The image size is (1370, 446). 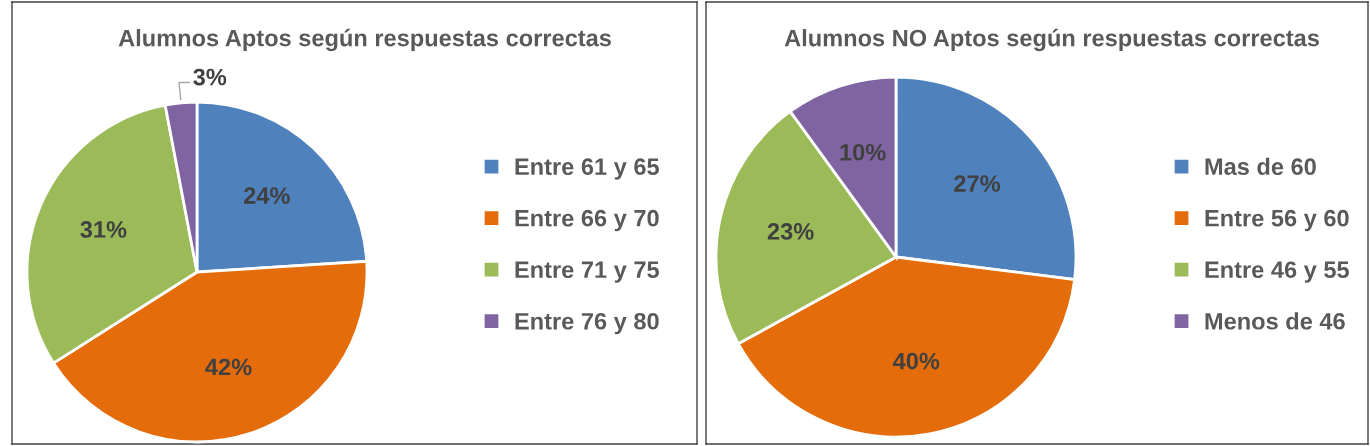 I want to click on chart-title: Alumnos NO Aptos según respuestas correctas, so click(x=1051, y=40).